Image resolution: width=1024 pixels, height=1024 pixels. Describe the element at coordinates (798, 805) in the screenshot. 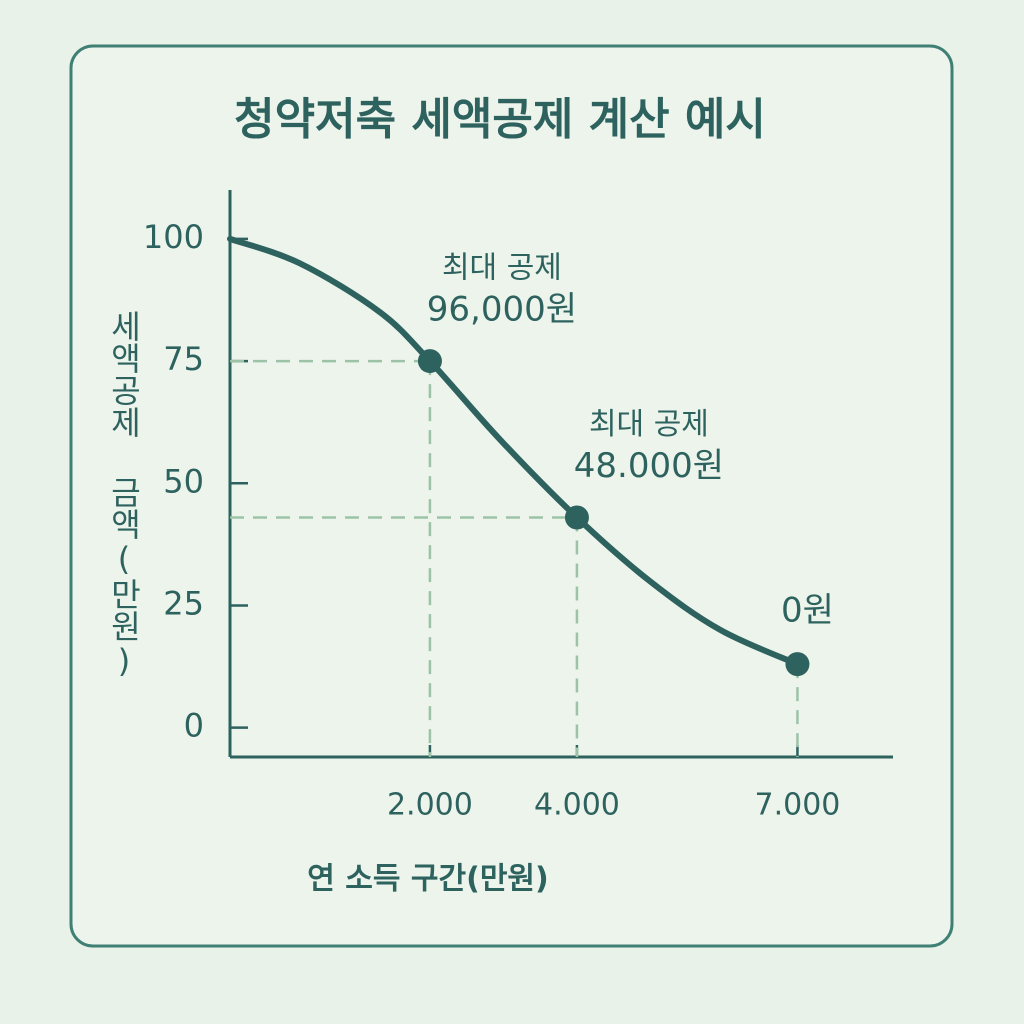

I see `x-tick-label: 7.000` at that location.